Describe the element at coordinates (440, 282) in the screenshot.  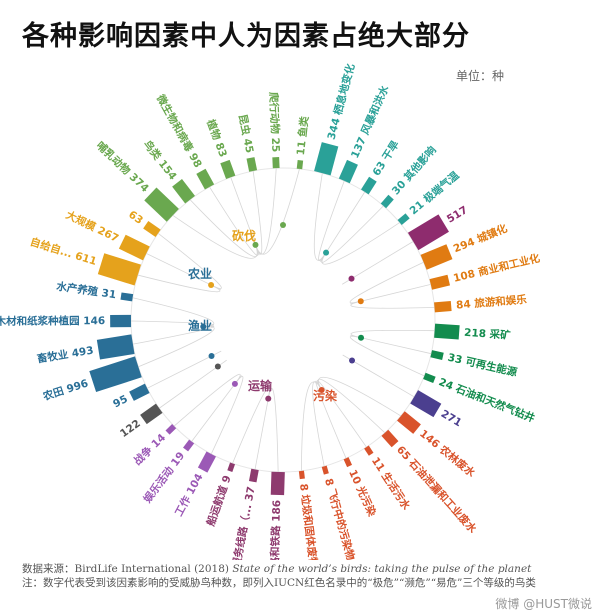
I see `bar-商业和工业化` at that location.